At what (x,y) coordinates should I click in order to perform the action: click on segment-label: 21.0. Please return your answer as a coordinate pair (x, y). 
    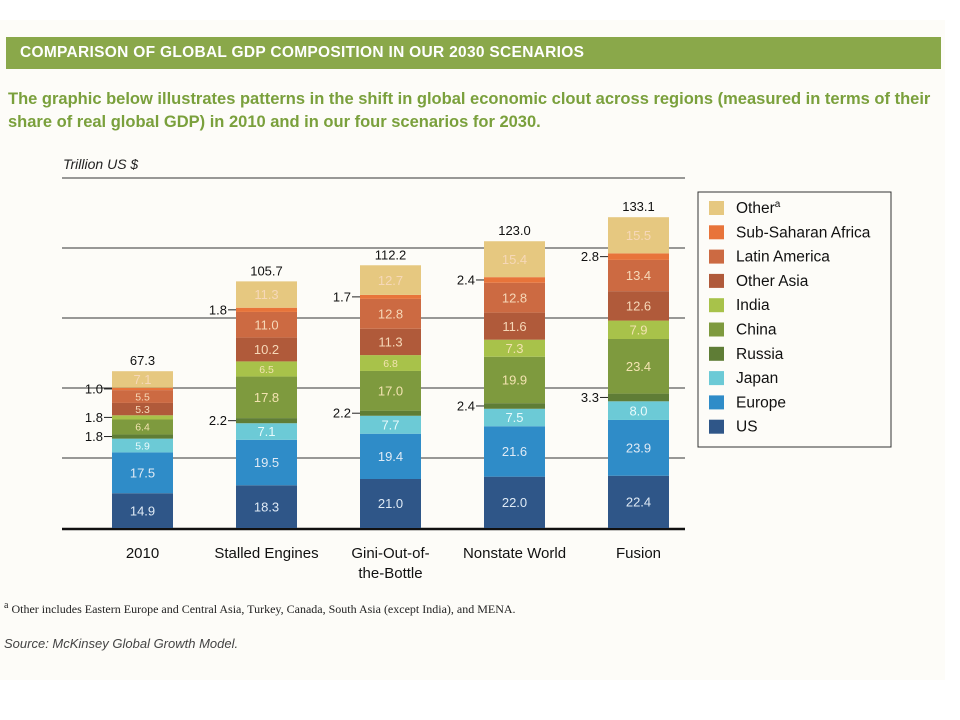
    Looking at the image, I should click on (390, 503).